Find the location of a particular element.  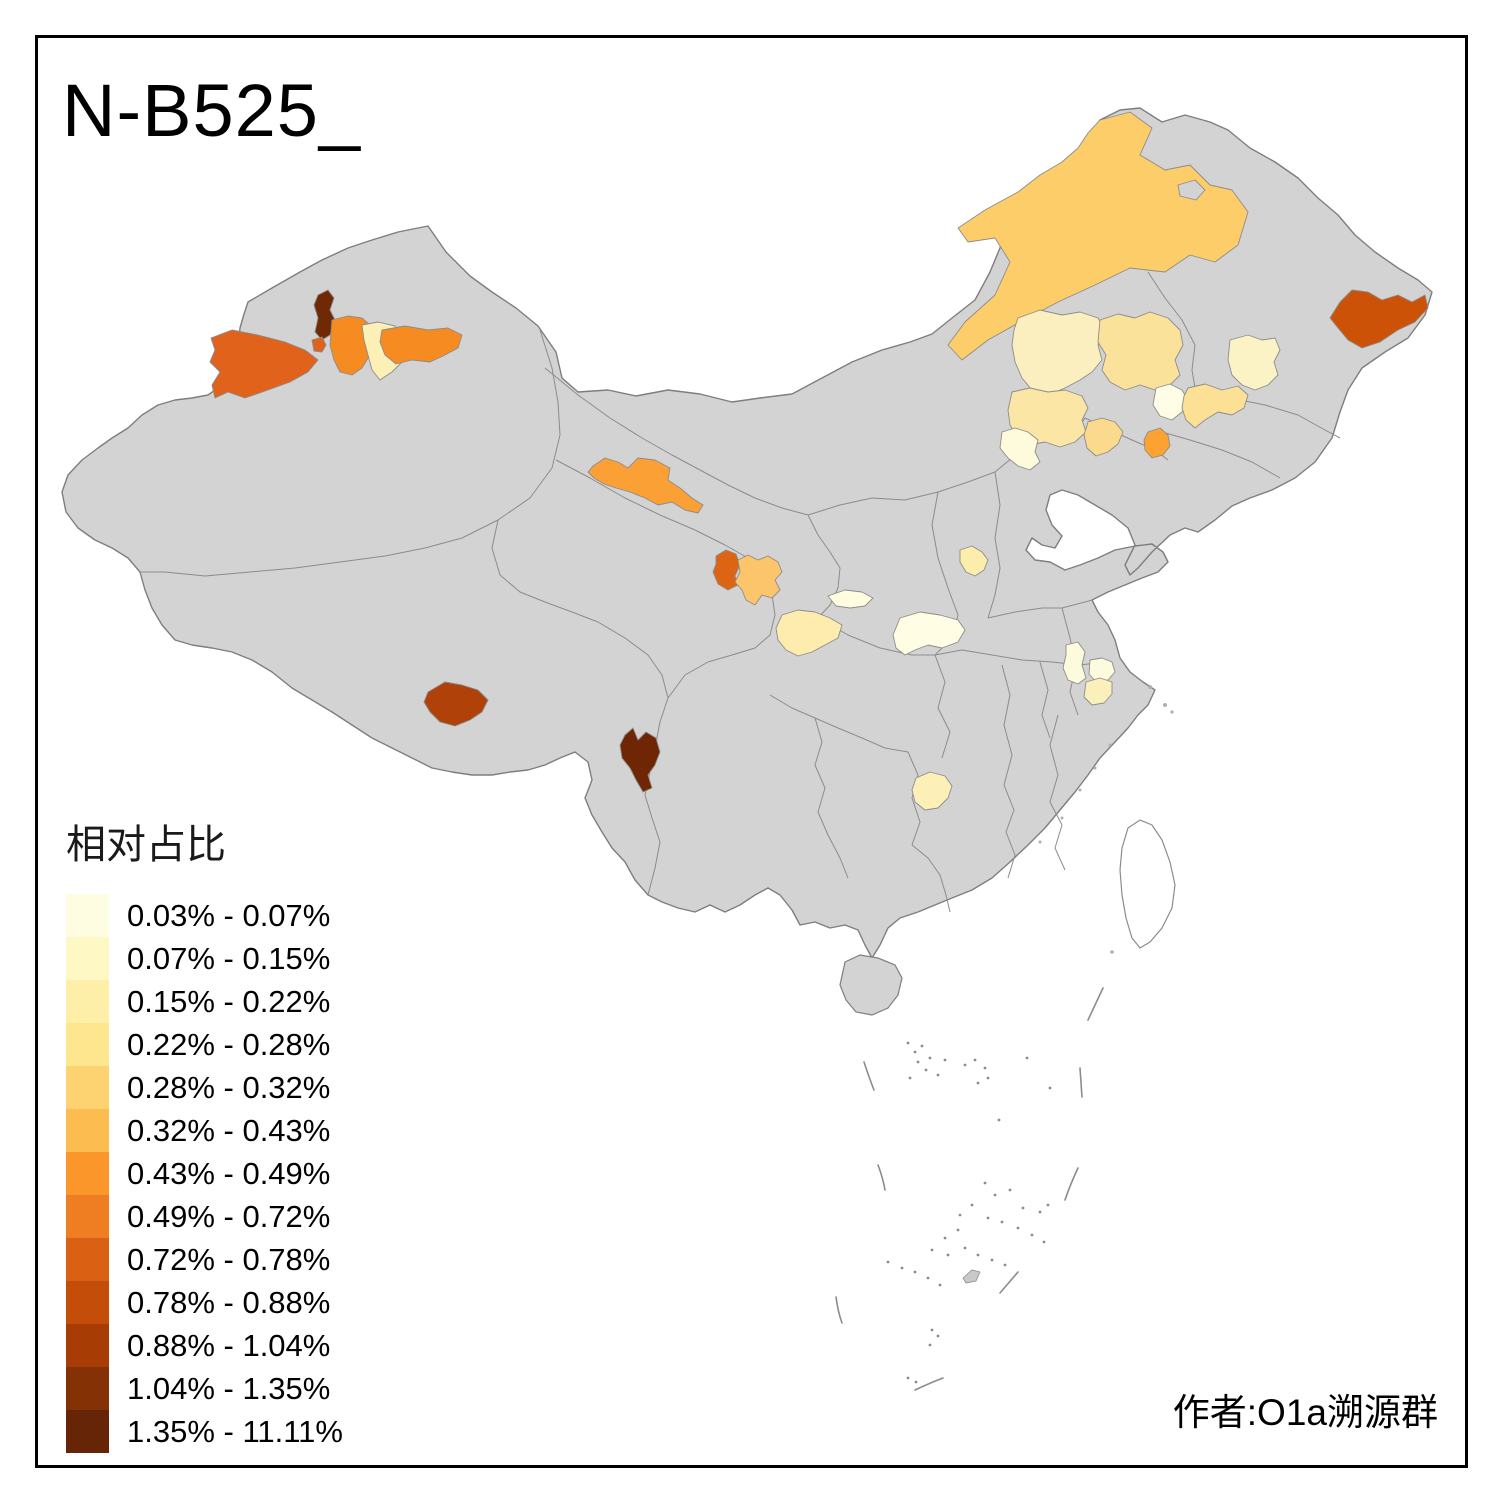

legend-label: 0.07% - 0.15% is located at coordinates (229, 958).